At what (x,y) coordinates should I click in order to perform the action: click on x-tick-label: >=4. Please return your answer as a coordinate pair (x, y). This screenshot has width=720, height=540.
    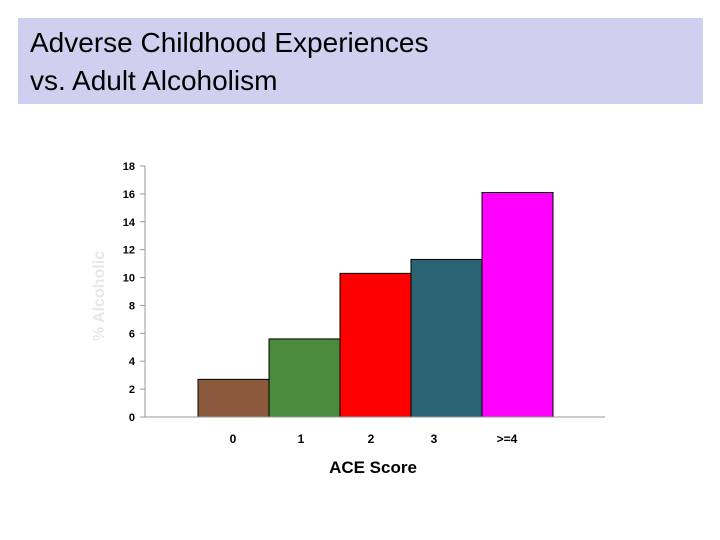
    Looking at the image, I should click on (507, 439).